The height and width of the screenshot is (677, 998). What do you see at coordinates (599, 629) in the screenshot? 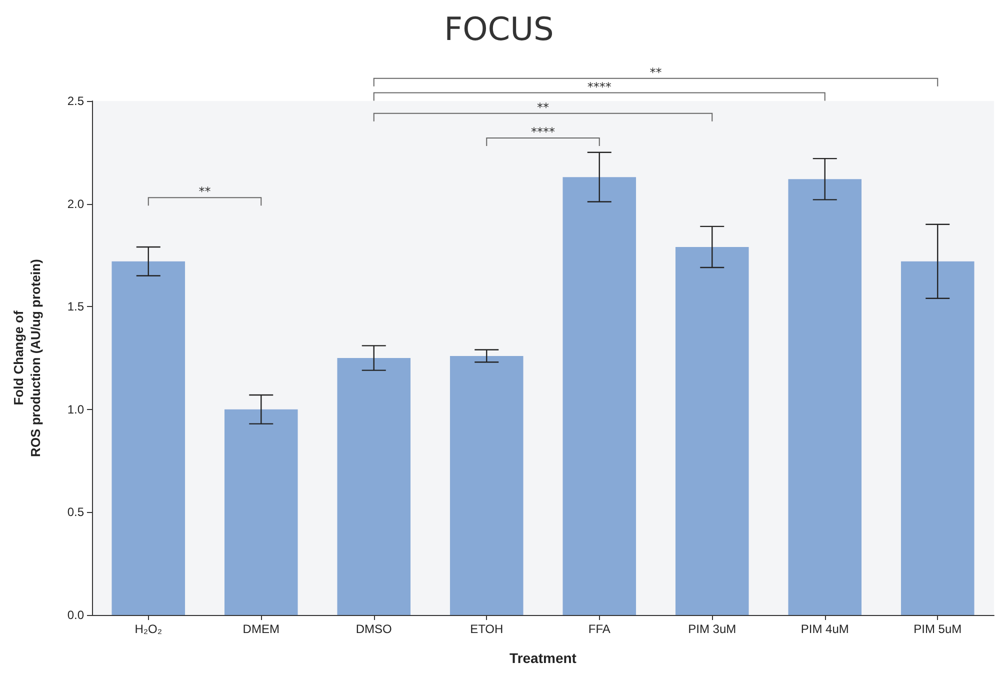
I see `x-tick-label: FFA` at bounding box center [599, 629].